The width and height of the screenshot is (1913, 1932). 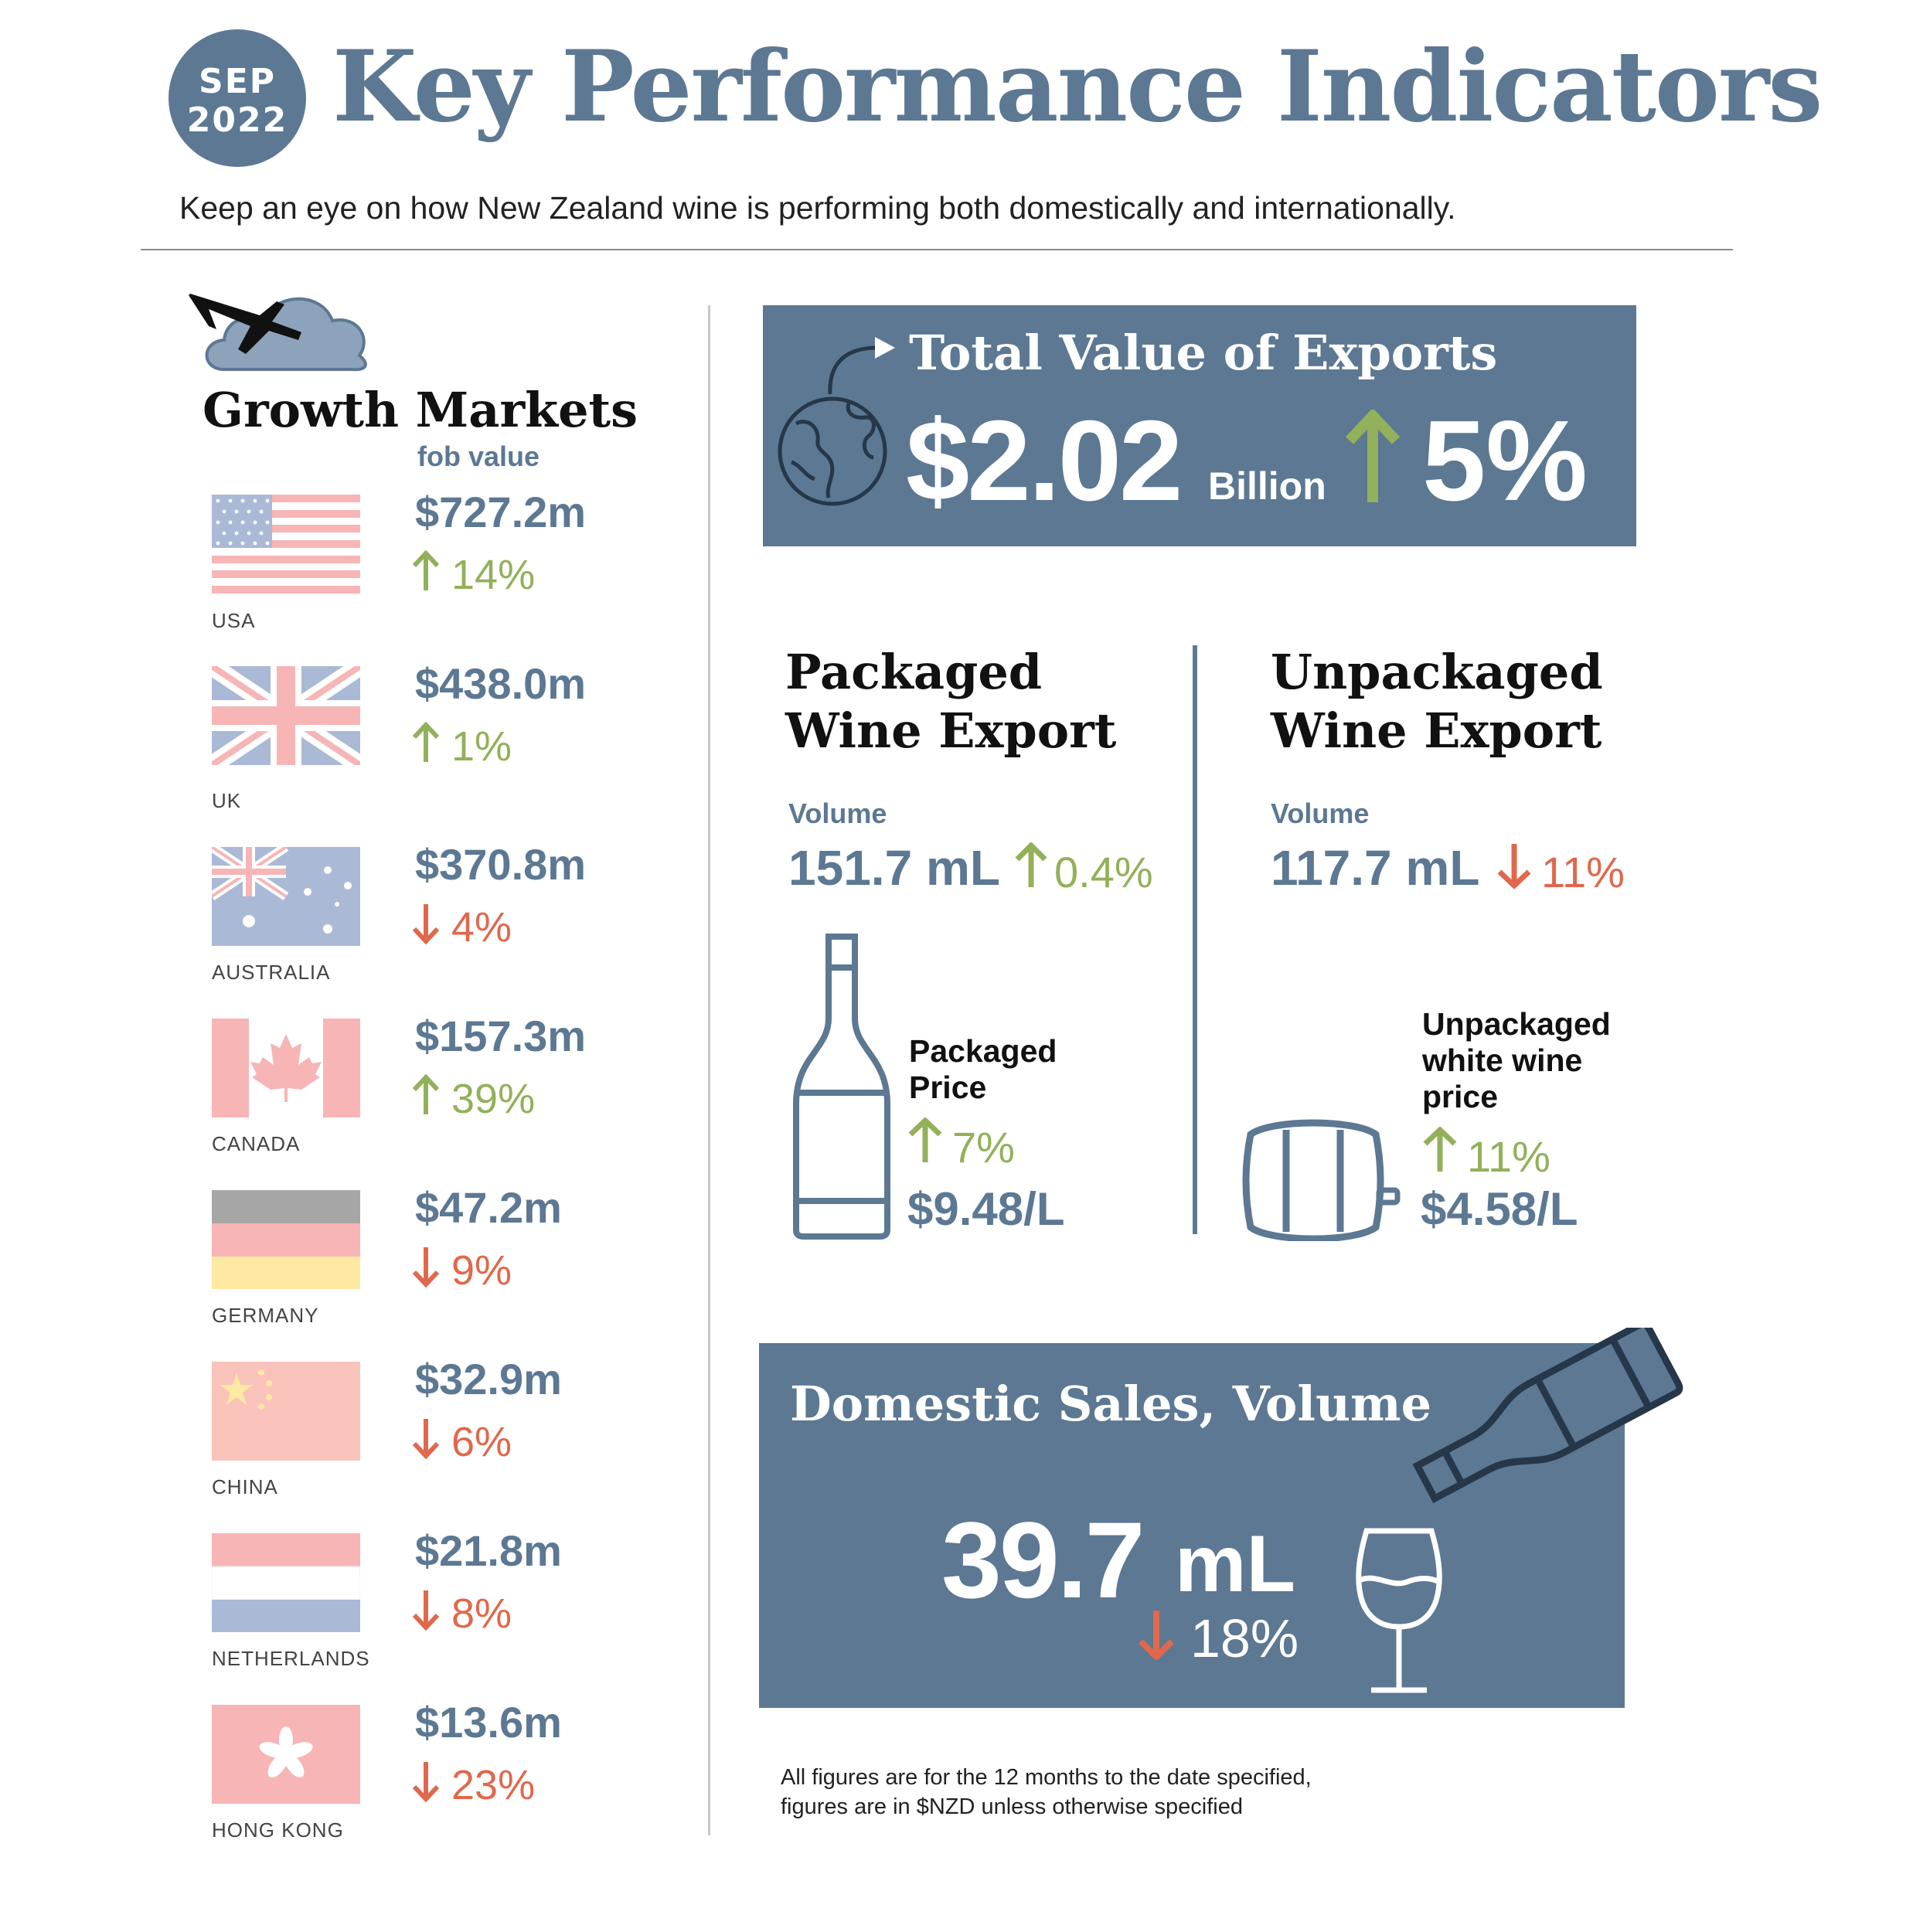 I want to click on market-value-australia: $370.8m, so click(x=501, y=864).